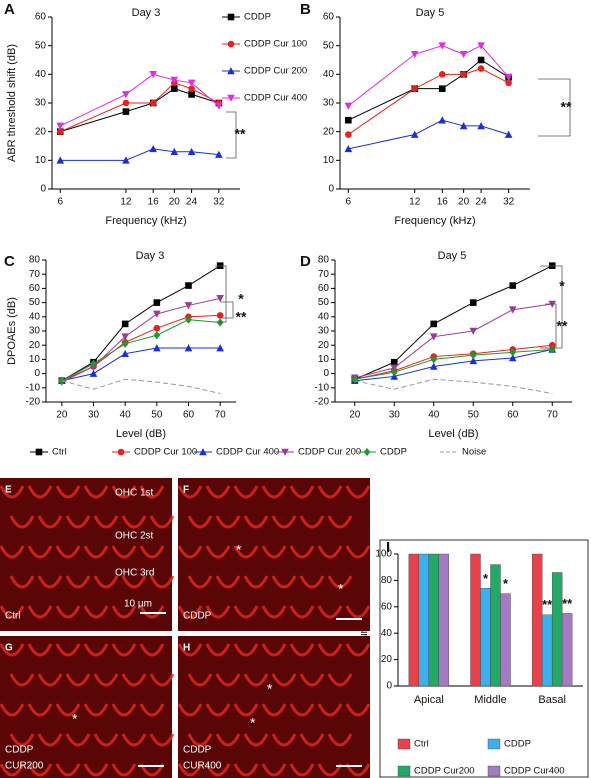  I want to click on x-tick-label: 6, so click(349, 202).